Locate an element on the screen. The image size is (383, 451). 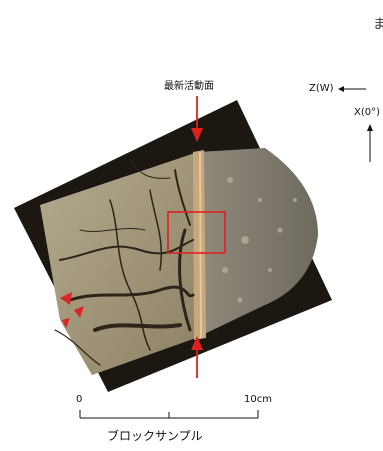
fault-surface-label: 最新活動面 is located at coordinates (189, 86).